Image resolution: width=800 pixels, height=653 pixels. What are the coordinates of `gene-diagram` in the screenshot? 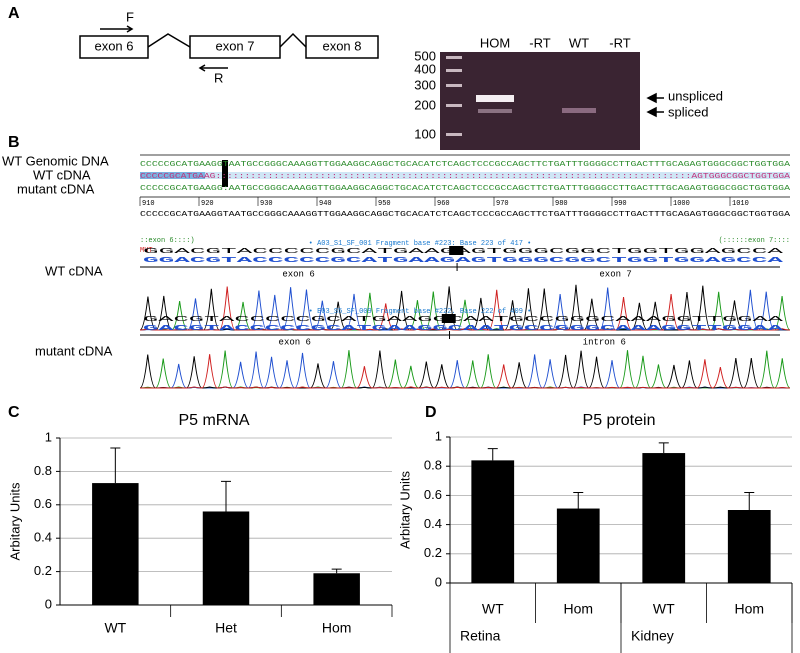 It's located at (229, 48).